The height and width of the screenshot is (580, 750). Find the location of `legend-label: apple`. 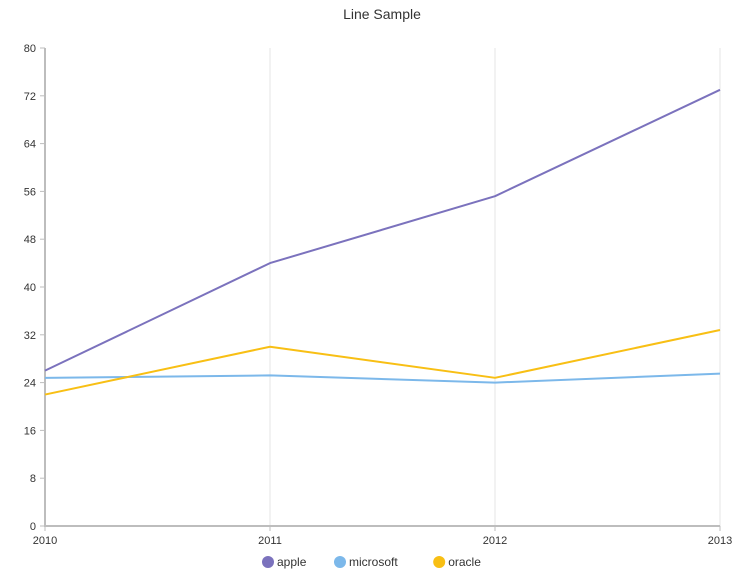

legend-label: apple is located at coordinates (292, 562).